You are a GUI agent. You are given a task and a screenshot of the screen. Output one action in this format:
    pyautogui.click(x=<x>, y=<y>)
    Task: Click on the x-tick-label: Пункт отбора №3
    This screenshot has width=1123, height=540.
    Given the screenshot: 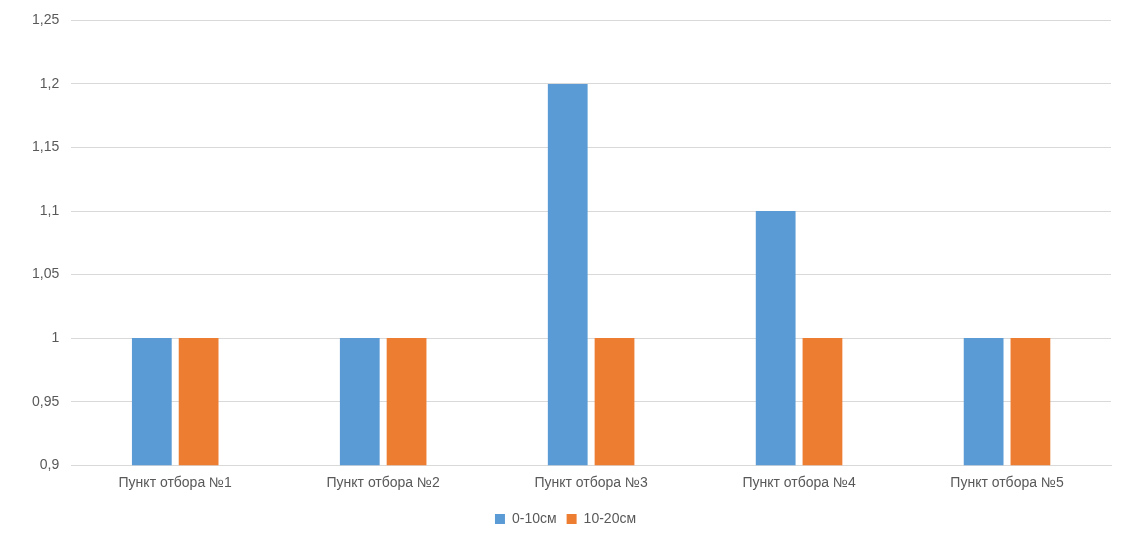 What is the action you would take?
    pyautogui.click(x=591, y=482)
    